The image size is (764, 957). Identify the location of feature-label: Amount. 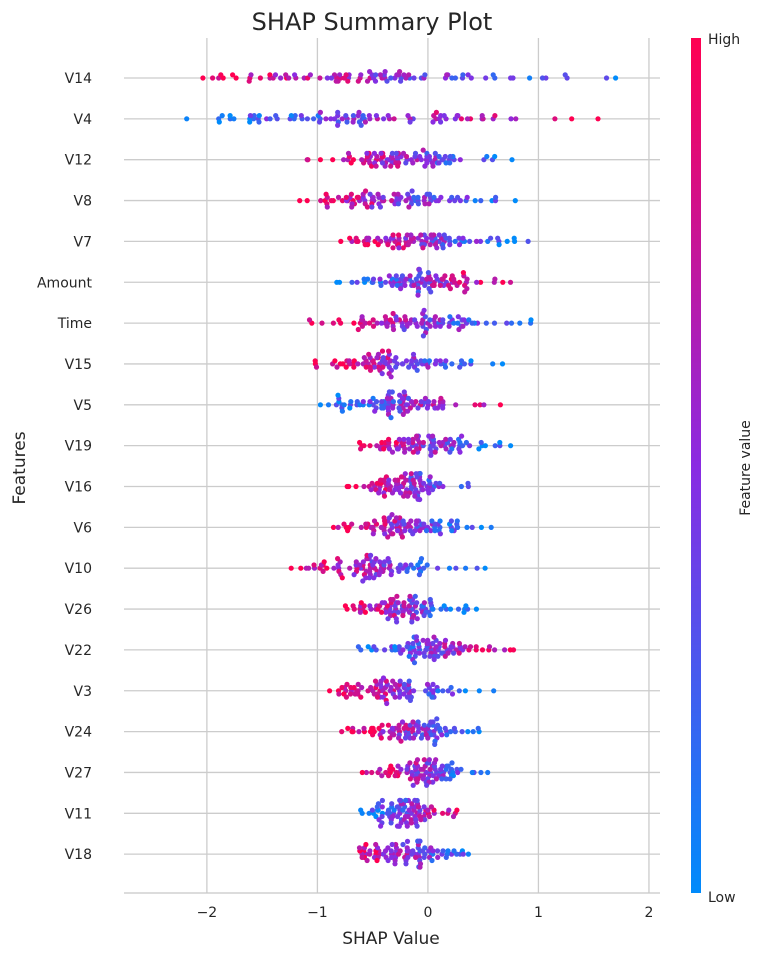
(65, 283).